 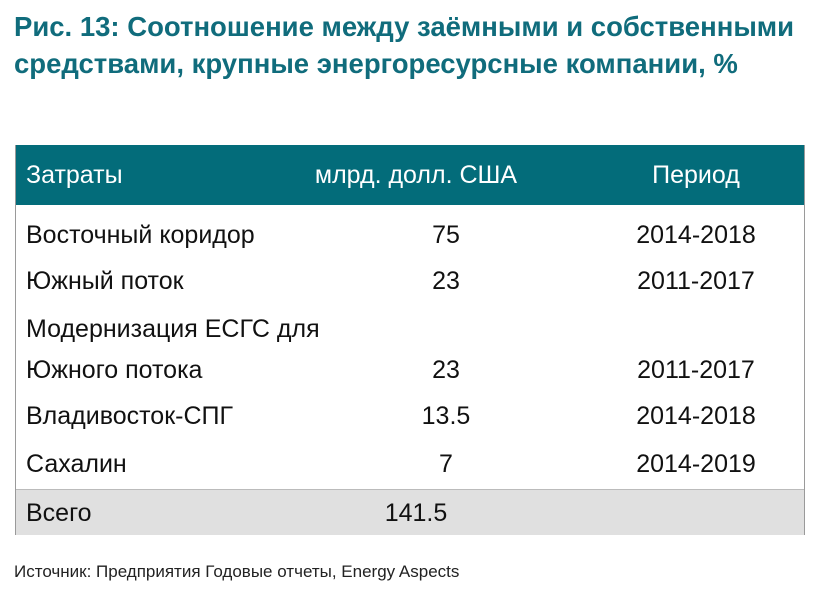 What do you see at coordinates (696, 464) in the screenshot?
I see `row-period: 2014-2019` at bounding box center [696, 464].